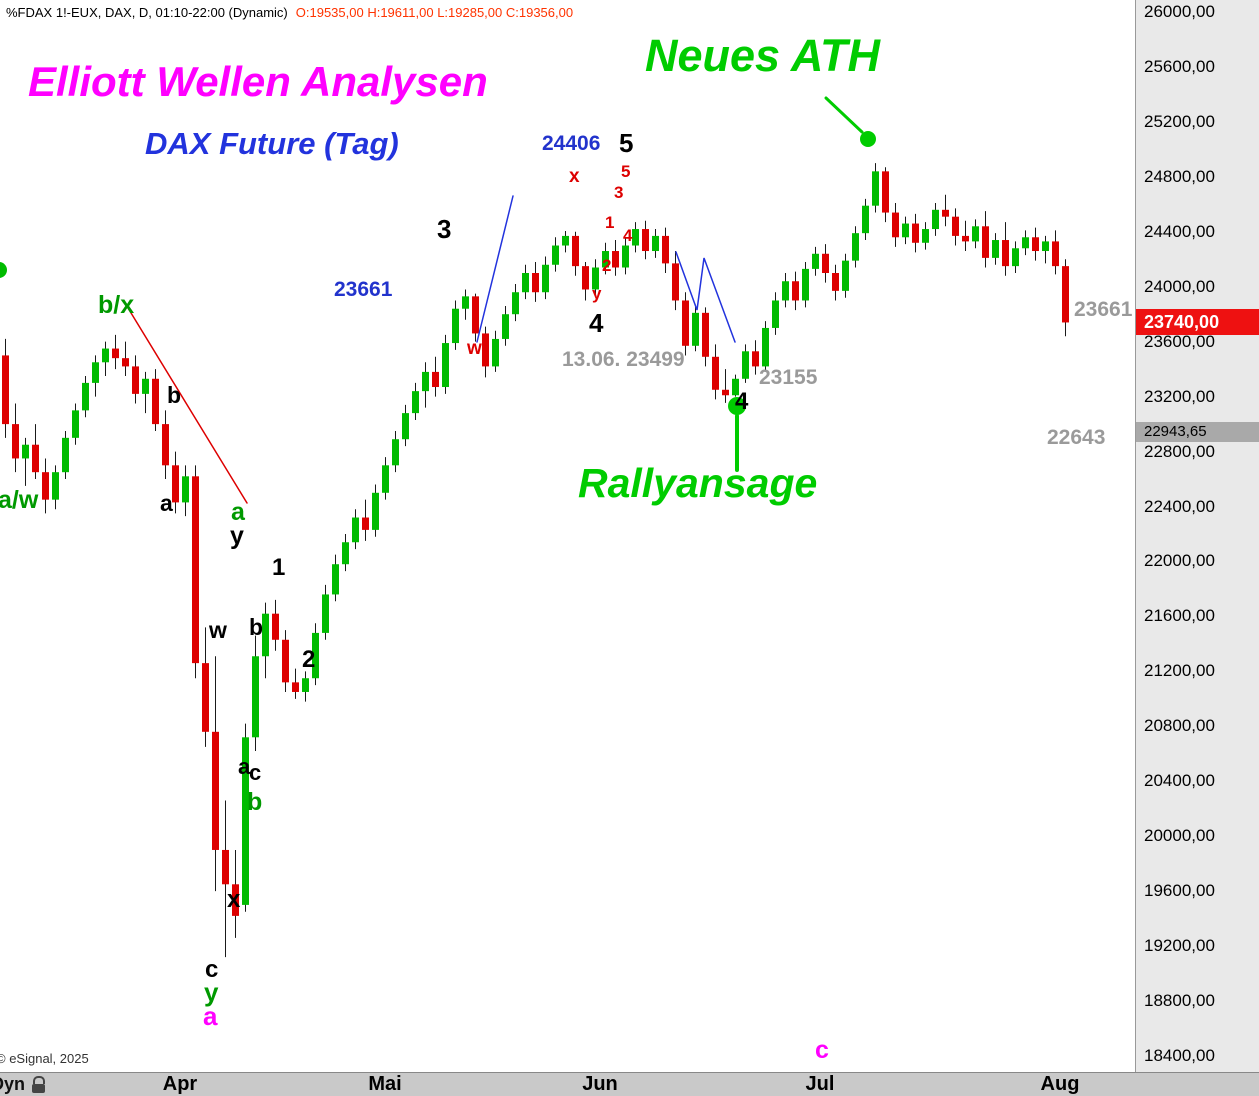 This screenshot has height=1096, width=1259. What do you see at coordinates (626, 143) in the screenshot?
I see `wave-label-5-black: 5` at bounding box center [626, 143].